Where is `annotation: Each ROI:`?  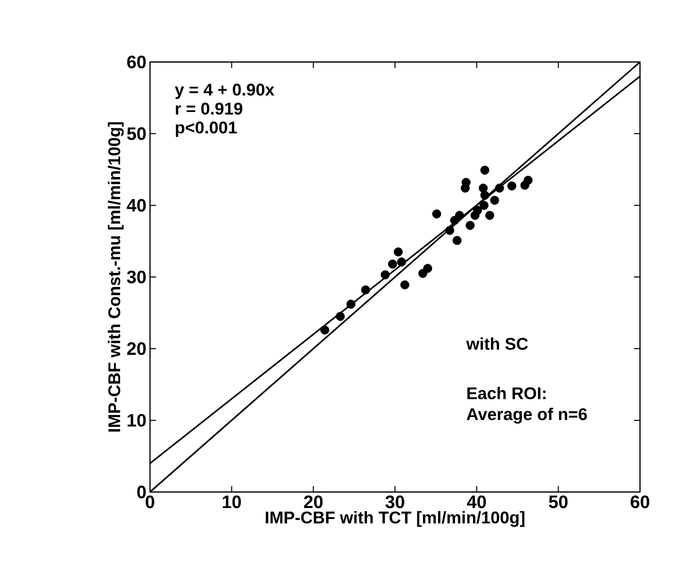
annotation: Each ROI: is located at coordinates (506, 393).